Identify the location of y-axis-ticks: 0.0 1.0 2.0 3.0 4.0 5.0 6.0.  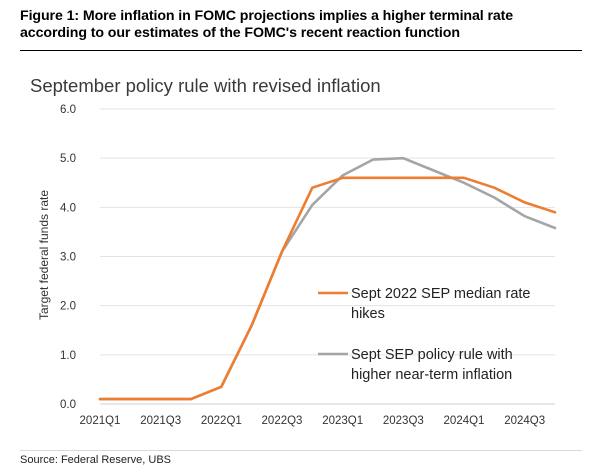
(68, 257).